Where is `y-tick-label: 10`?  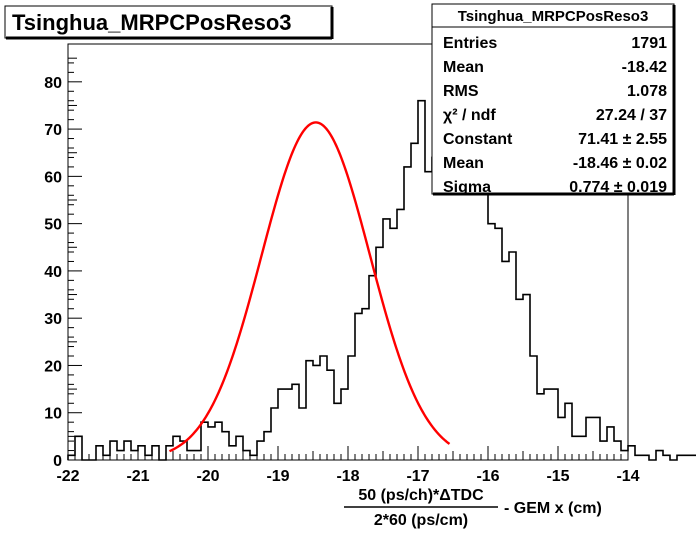 y-tick-label: 10 is located at coordinates (53, 414).